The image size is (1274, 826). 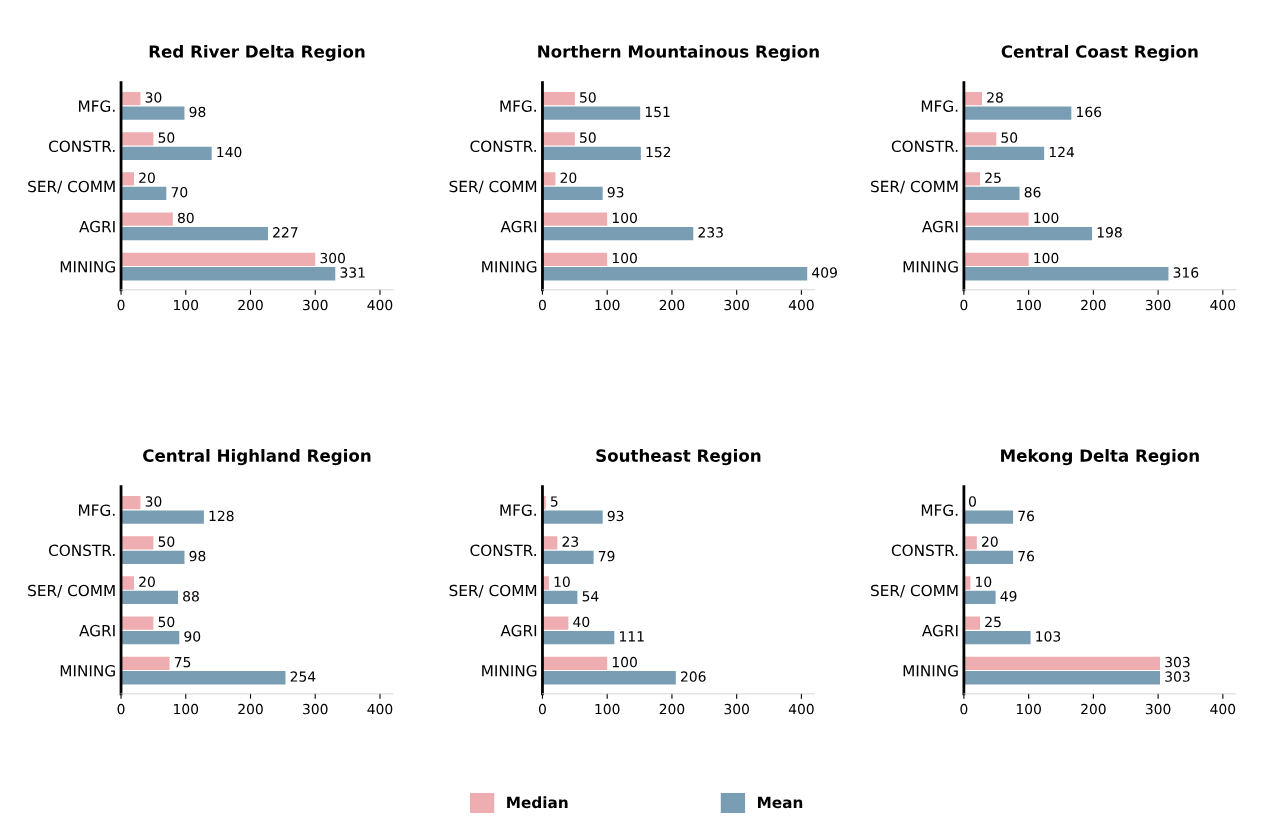 What do you see at coordinates (257, 53) in the screenshot?
I see `chart-title: Red River Delta Region` at bounding box center [257, 53].